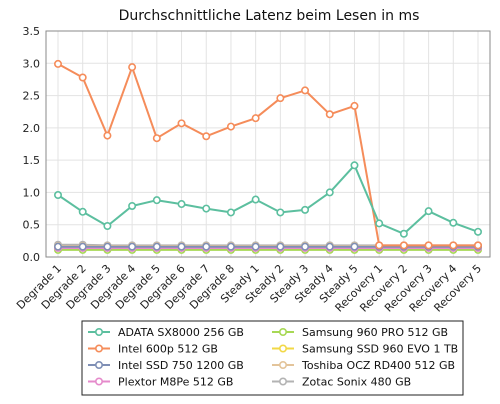  What do you see at coordinates (356, 382) in the screenshot?
I see `legend-label: Zotac Sonix 480 GB` at bounding box center [356, 382].